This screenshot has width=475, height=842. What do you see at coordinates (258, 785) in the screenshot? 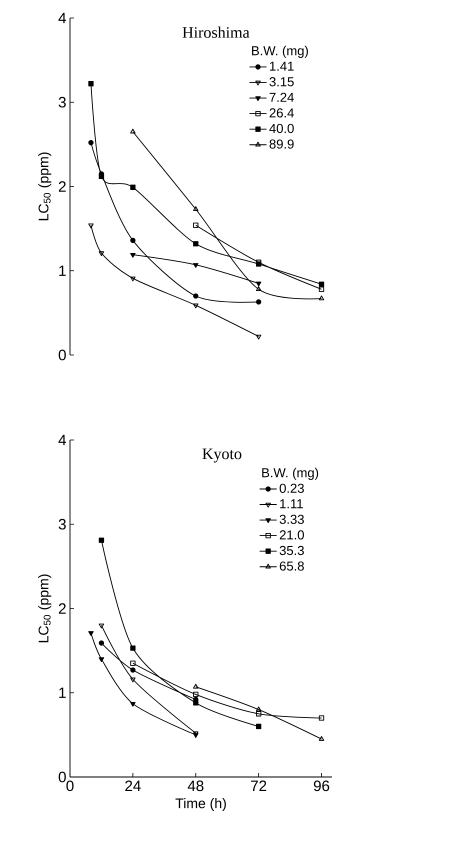
I see `x-tick-label: 72` at bounding box center [258, 785].